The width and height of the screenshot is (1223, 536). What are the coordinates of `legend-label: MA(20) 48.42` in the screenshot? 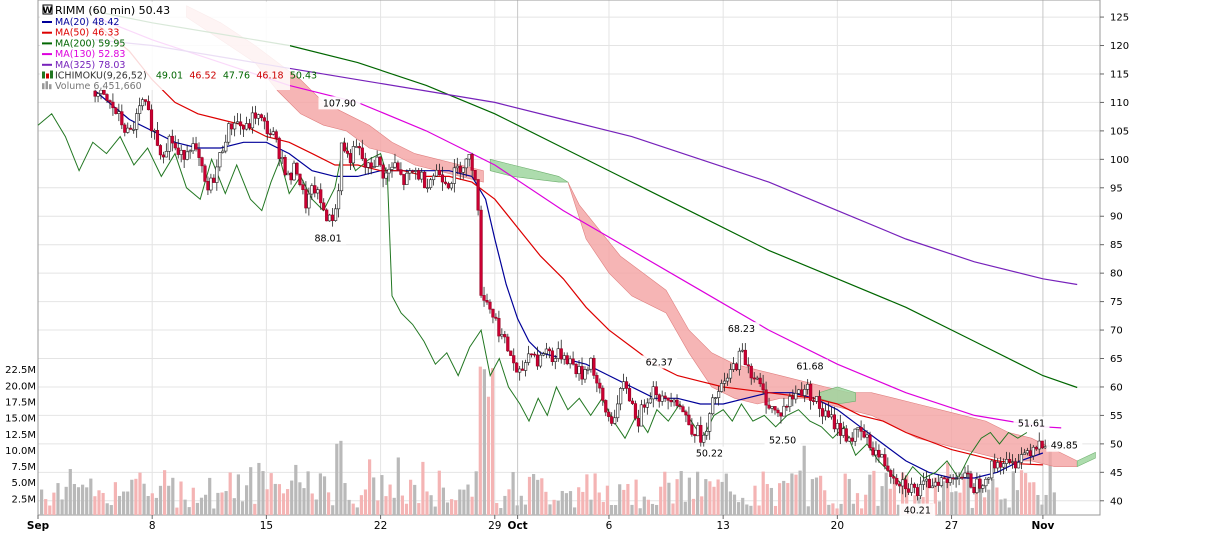 It's located at (87, 22).